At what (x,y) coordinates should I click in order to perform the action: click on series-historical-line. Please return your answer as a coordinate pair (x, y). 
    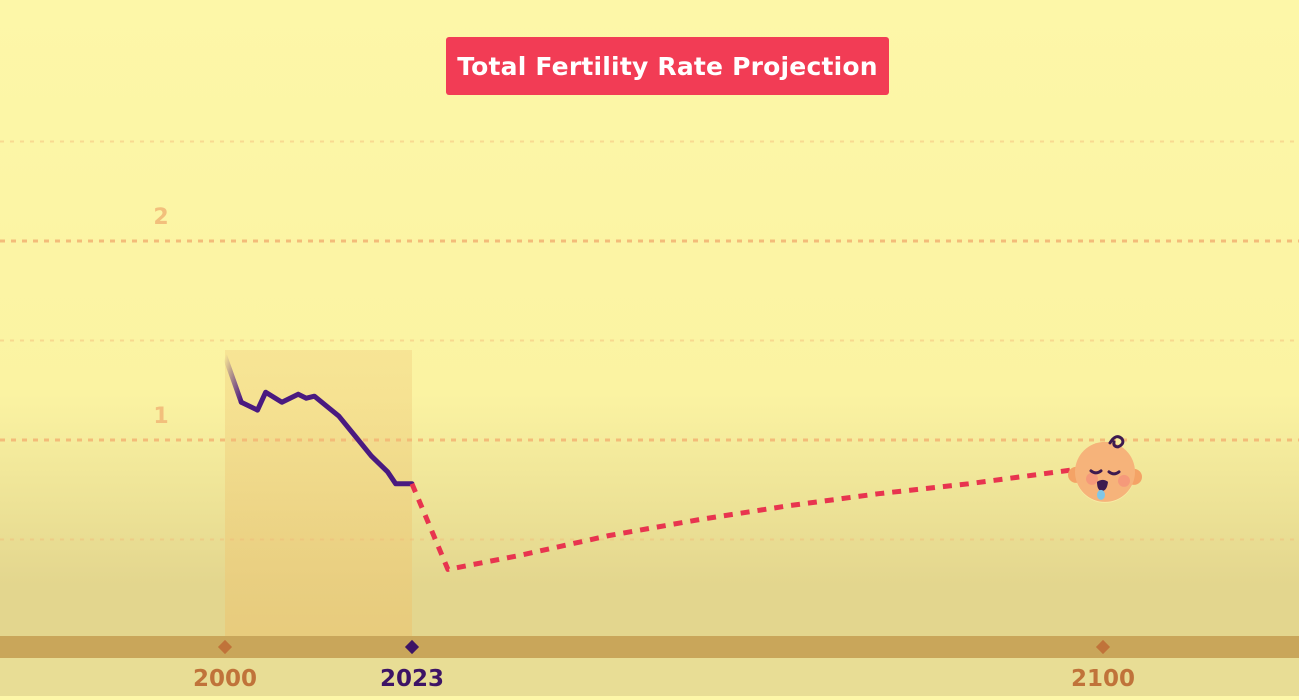
    Looking at the image, I should click on (326, 438).